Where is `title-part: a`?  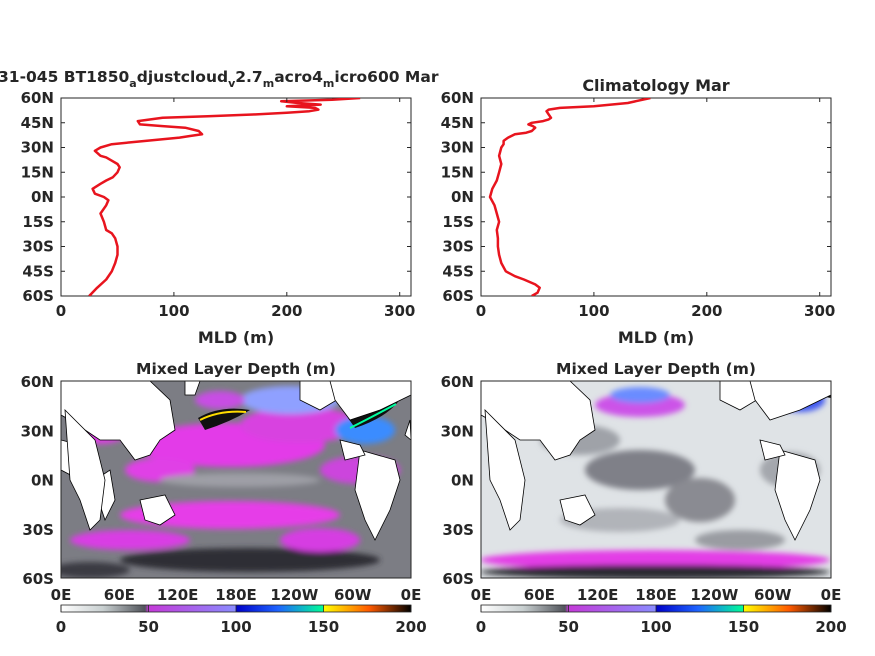 title-part: a is located at coordinates (132, 83).